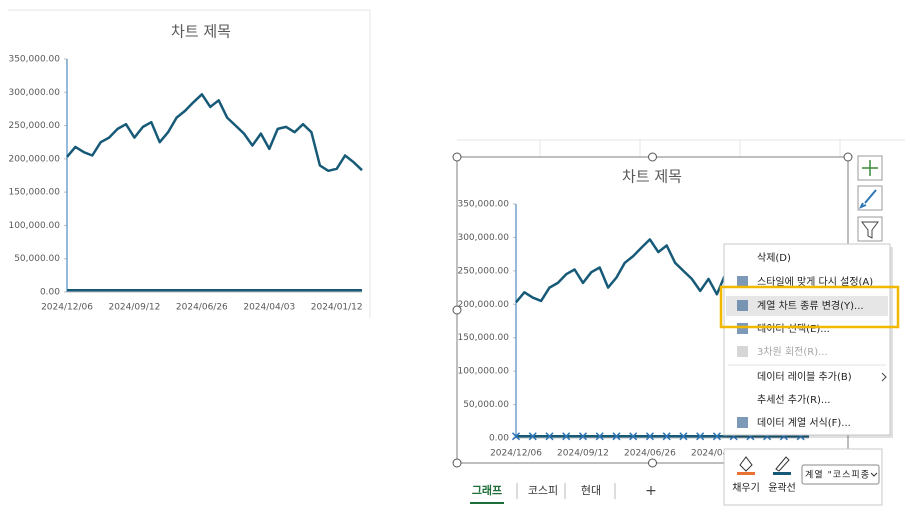  Describe the element at coordinates (837, 475) in the screenshot. I see `series-dropdown-text: 계열 "코스피종` at that location.